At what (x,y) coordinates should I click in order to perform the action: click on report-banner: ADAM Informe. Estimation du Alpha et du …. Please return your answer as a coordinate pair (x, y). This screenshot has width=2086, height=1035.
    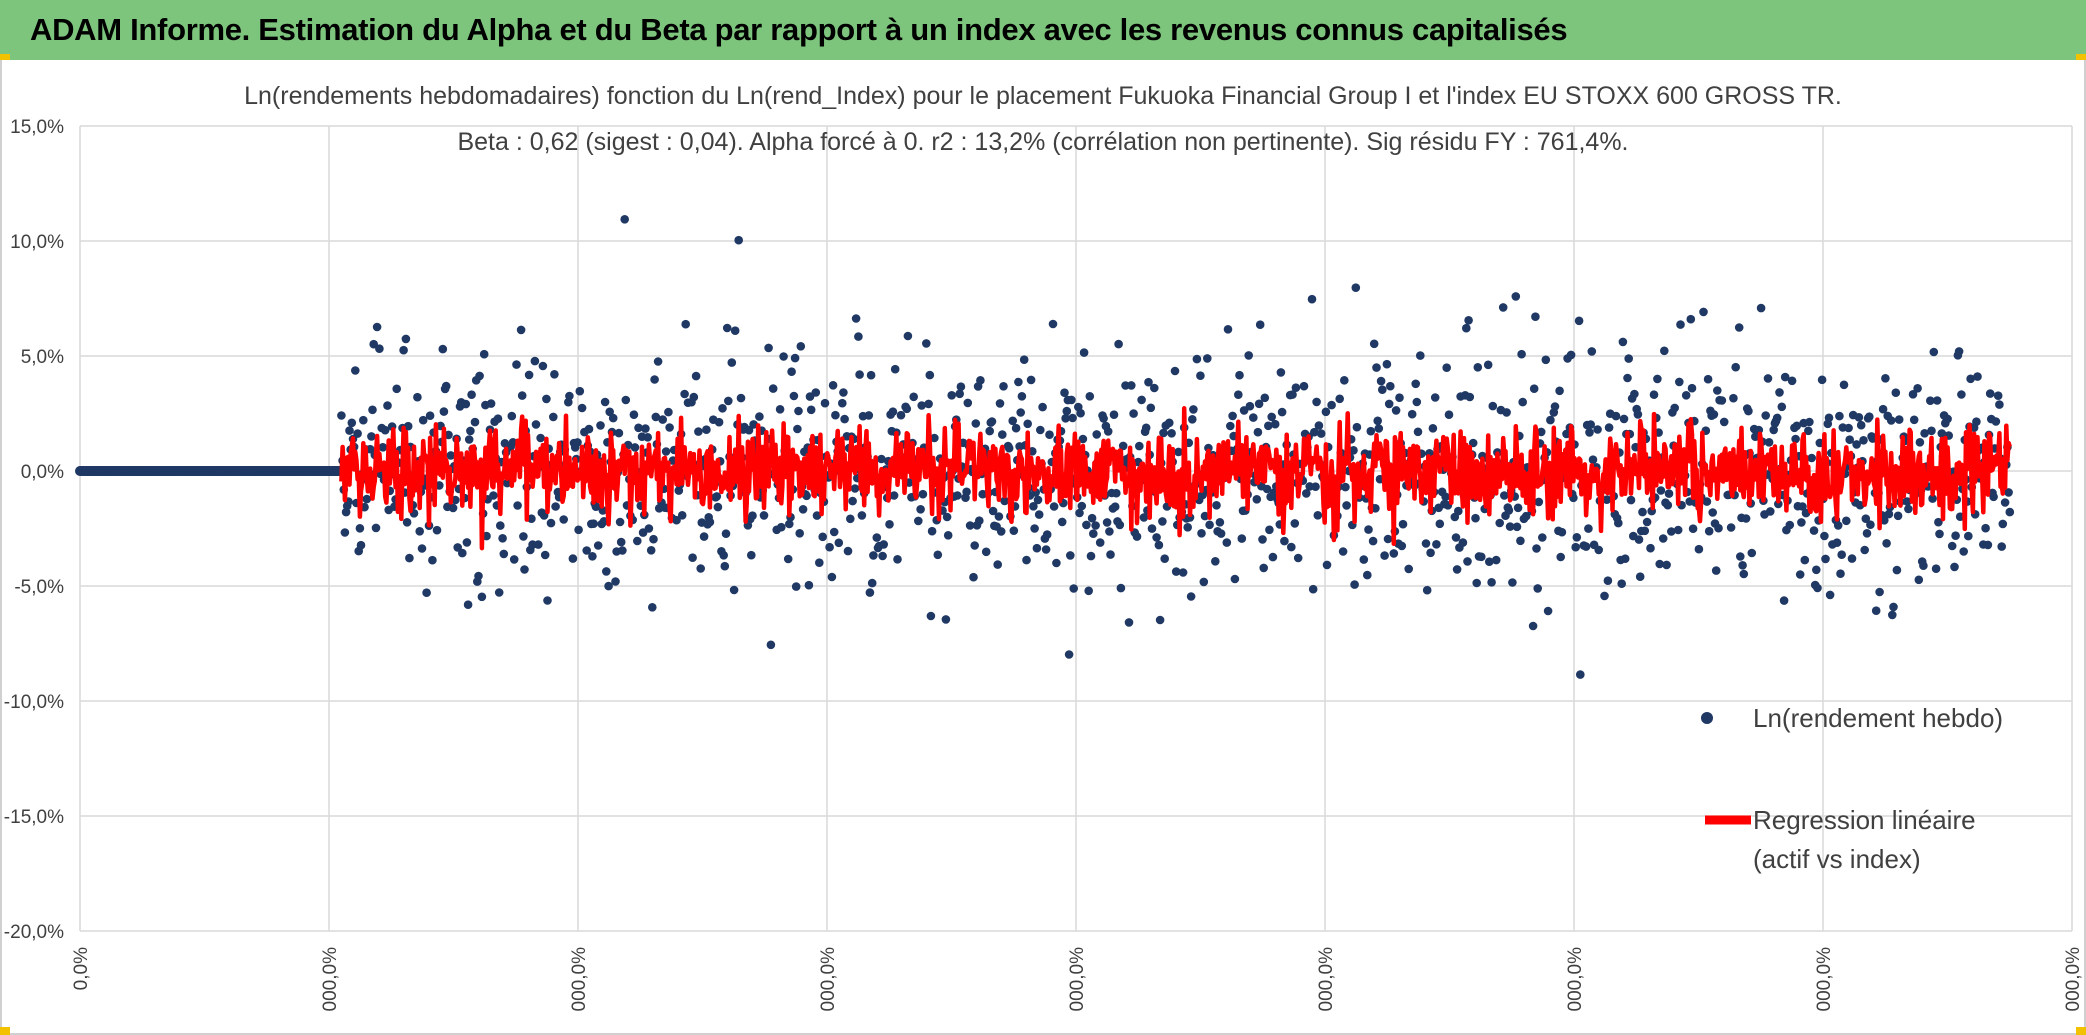
    Looking at the image, I should click on (1043, 30).